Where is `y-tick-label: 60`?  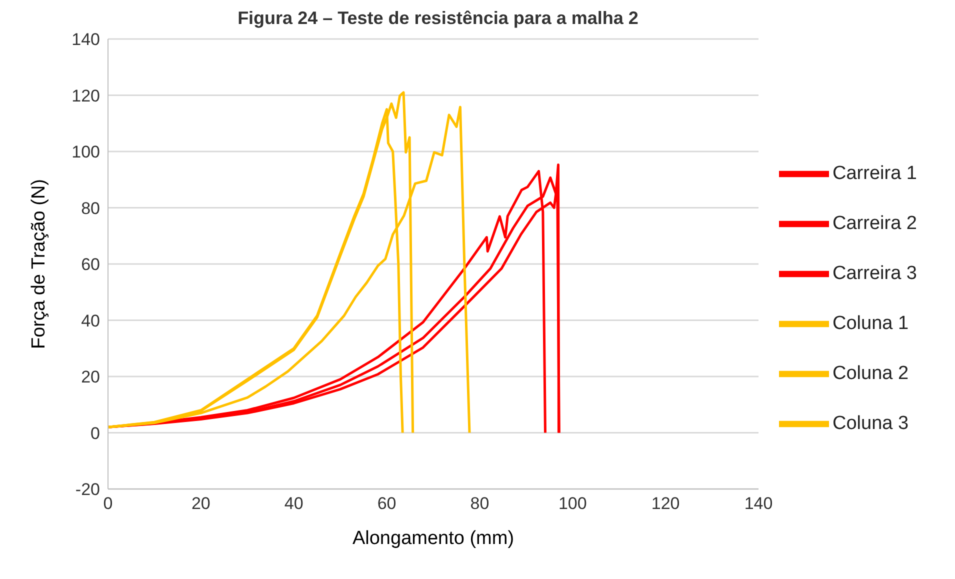
y-tick-label: 60 is located at coordinates (90, 264).